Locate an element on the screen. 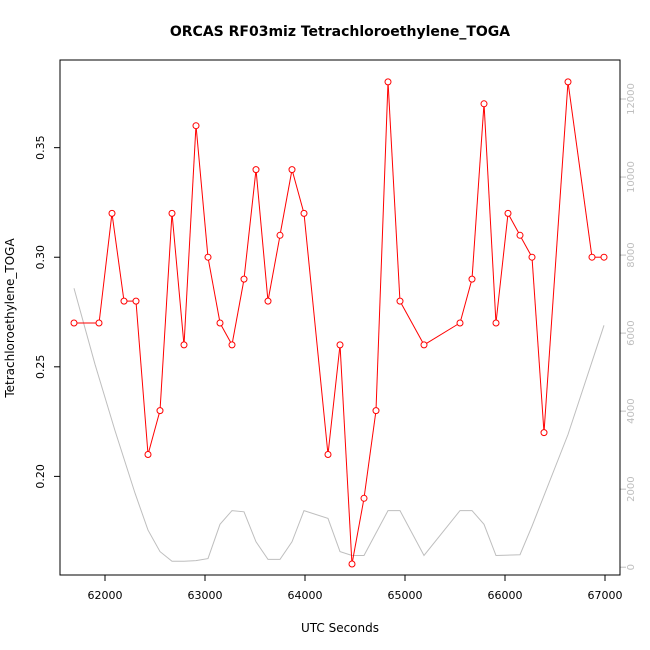  chart-title: ORCAS RF03miz Tetrachloroethylene_TOGA is located at coordinates (340, 32).